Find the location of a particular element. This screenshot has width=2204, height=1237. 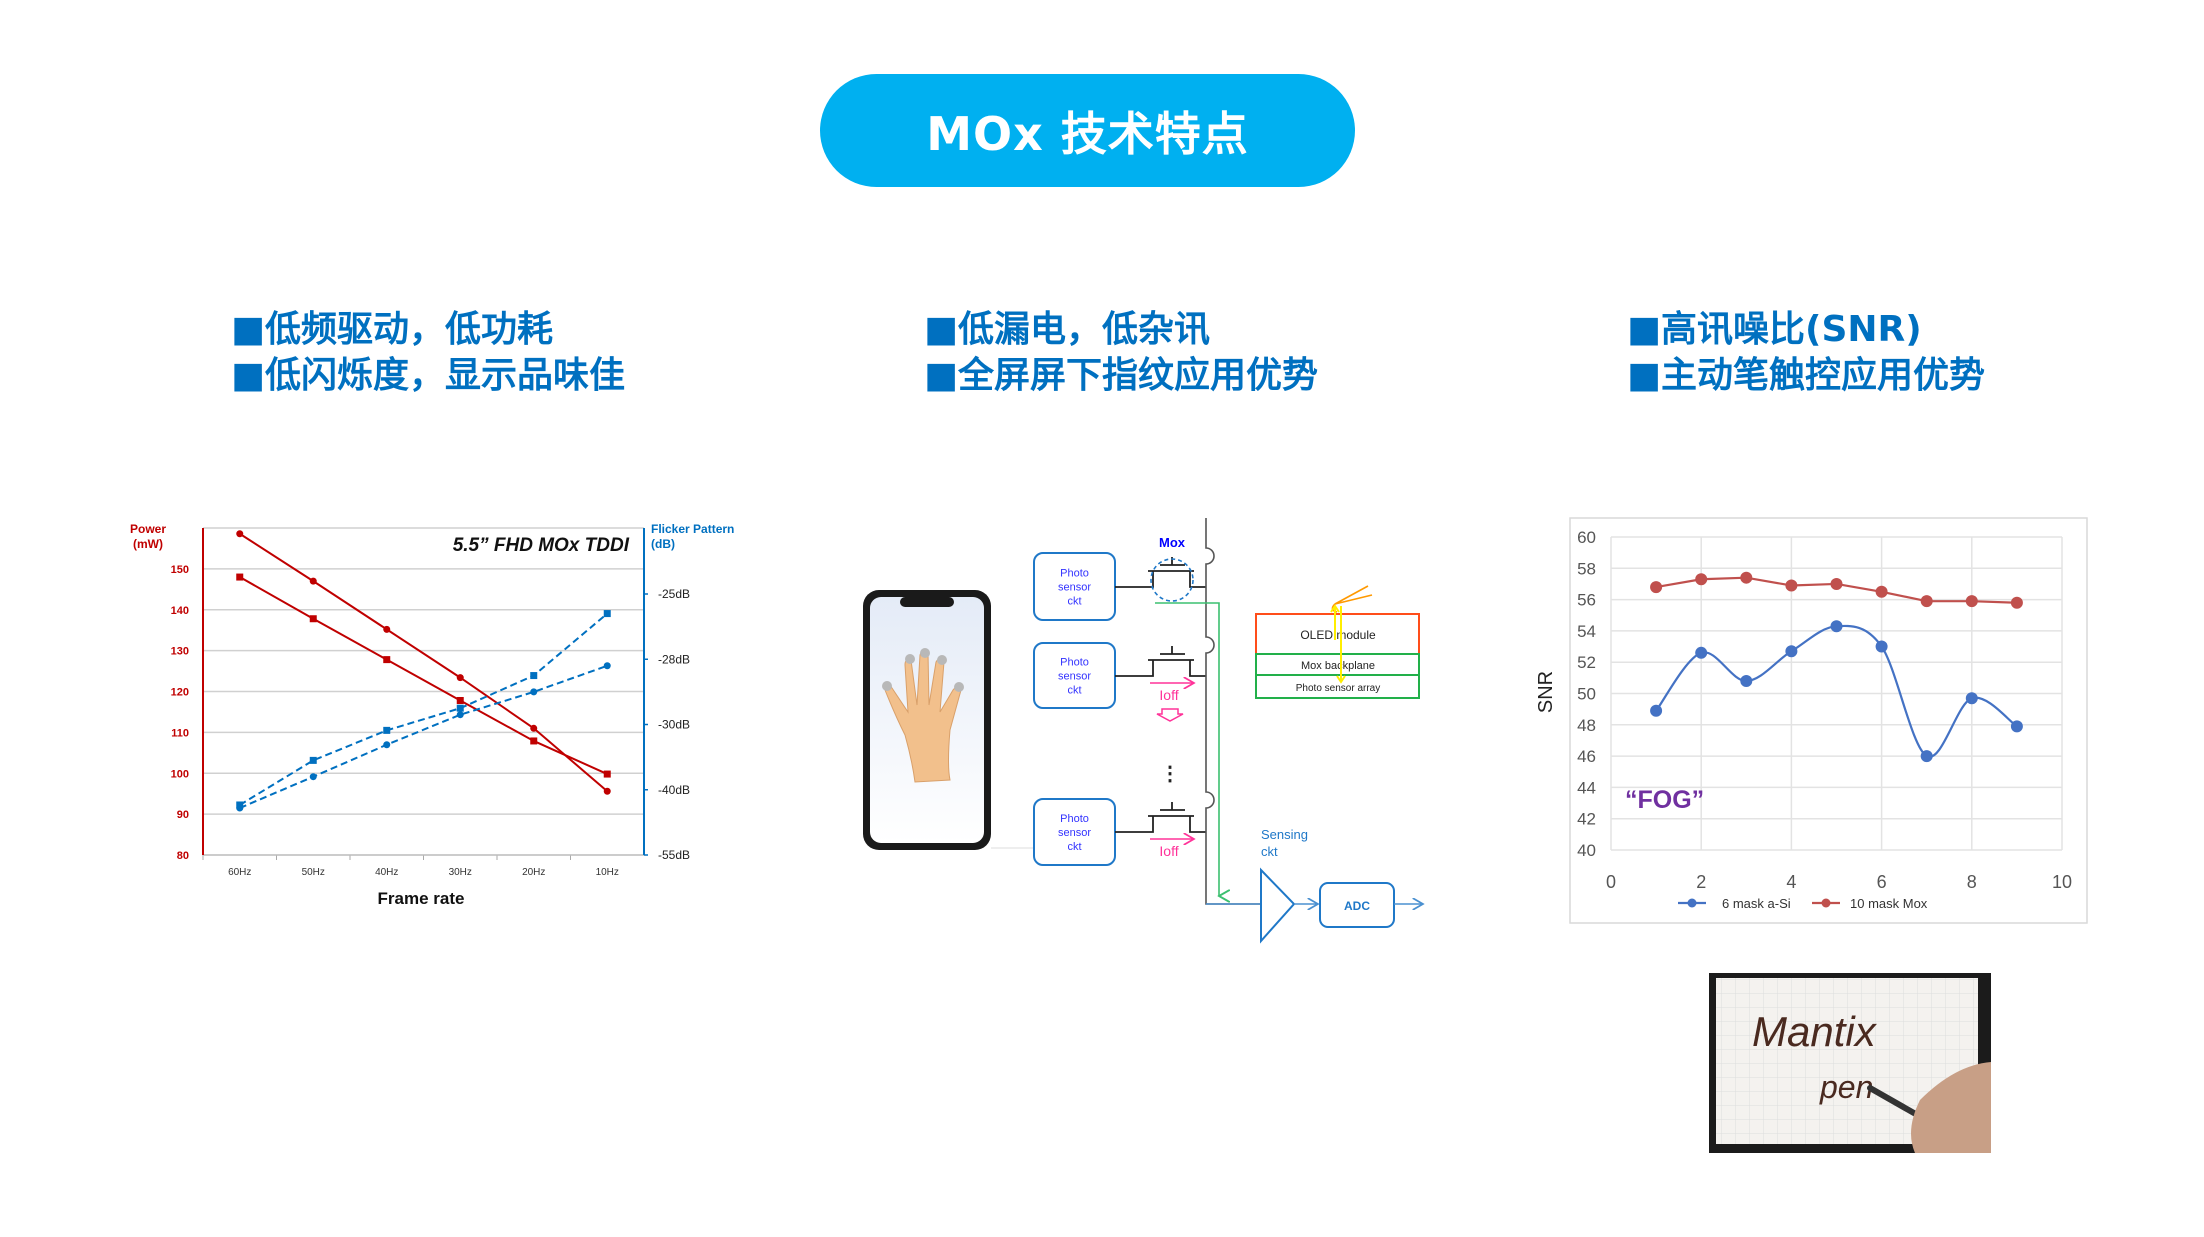

legend-label-mox: 10 mask Mox is located at coordinates (1889, 903).